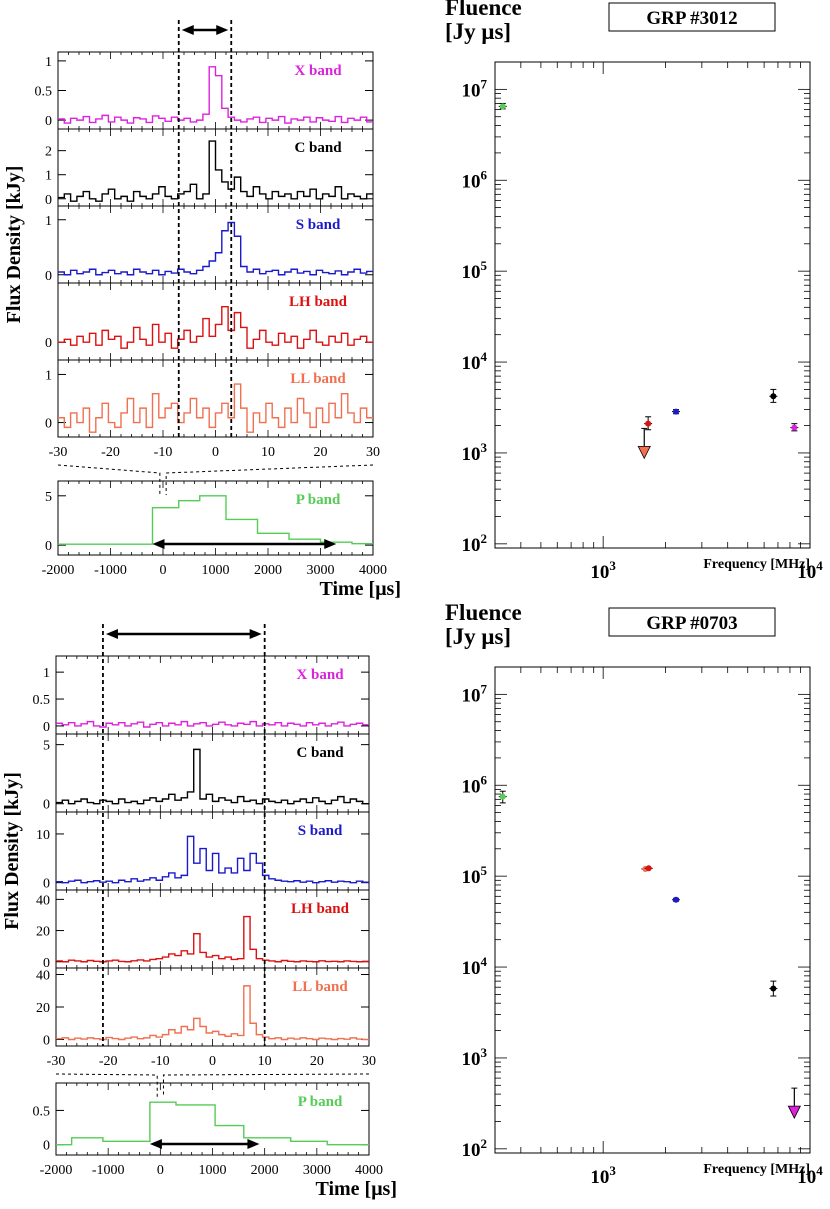 The image size is (830, 1209). Describe the element at coordinates (201, 1119) in the screenshot. I see `panel-p-band: 0 0.5 P band` at that location.